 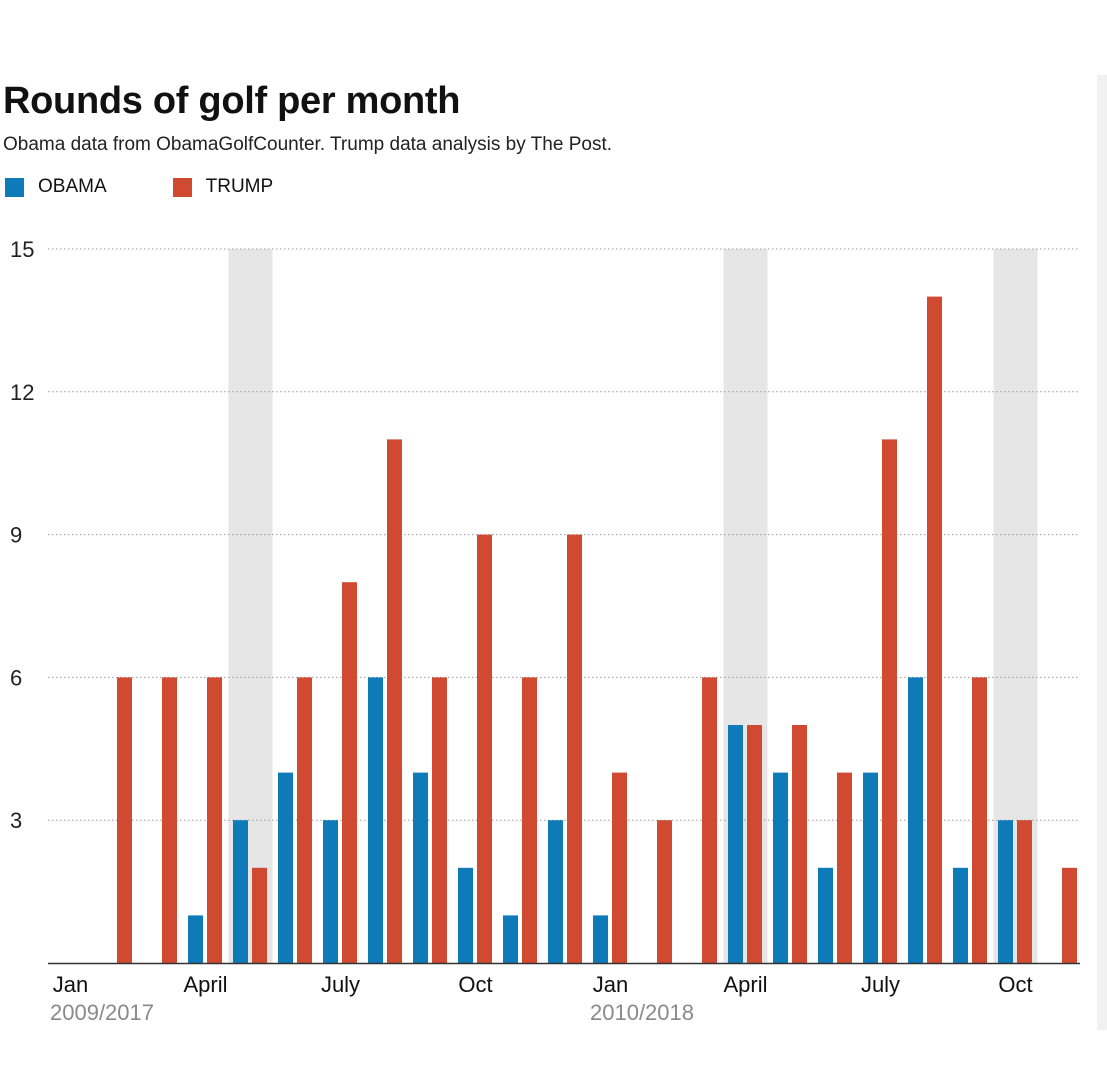 What do you see at coordinates (642, 1012) in the screenshot?
I see `x-year-label: 2010/2018` at bounding box center [642, 1012].